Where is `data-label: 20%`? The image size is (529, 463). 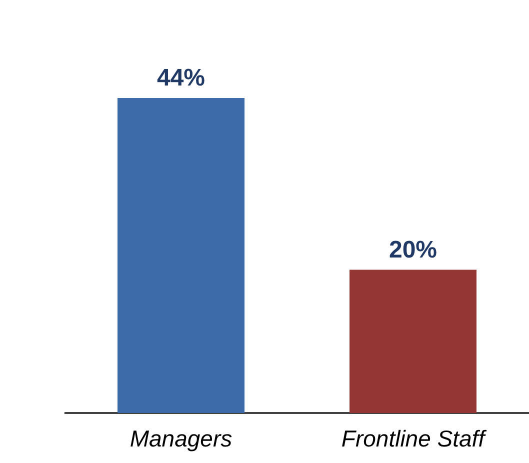 data-label: 20% is located at coordinates (413, 250).